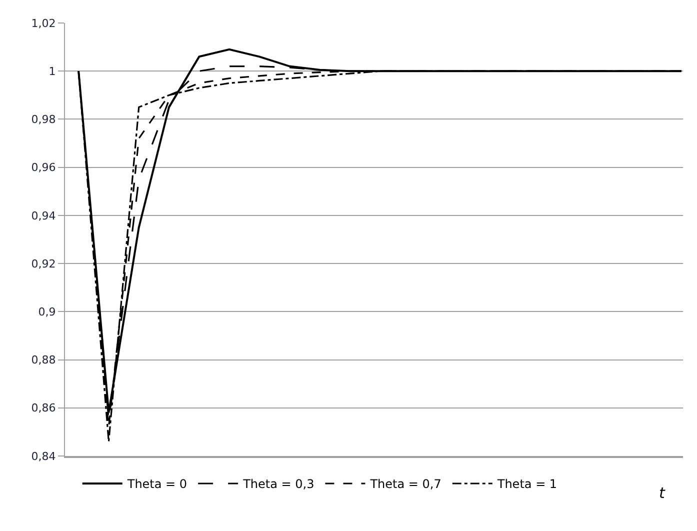 Image resolution: width=697 pixels, height=531 pixels. Describe the element at coordinates (43, 263) in the screenshot. I see `y-tick-label: 0,92` at that location.